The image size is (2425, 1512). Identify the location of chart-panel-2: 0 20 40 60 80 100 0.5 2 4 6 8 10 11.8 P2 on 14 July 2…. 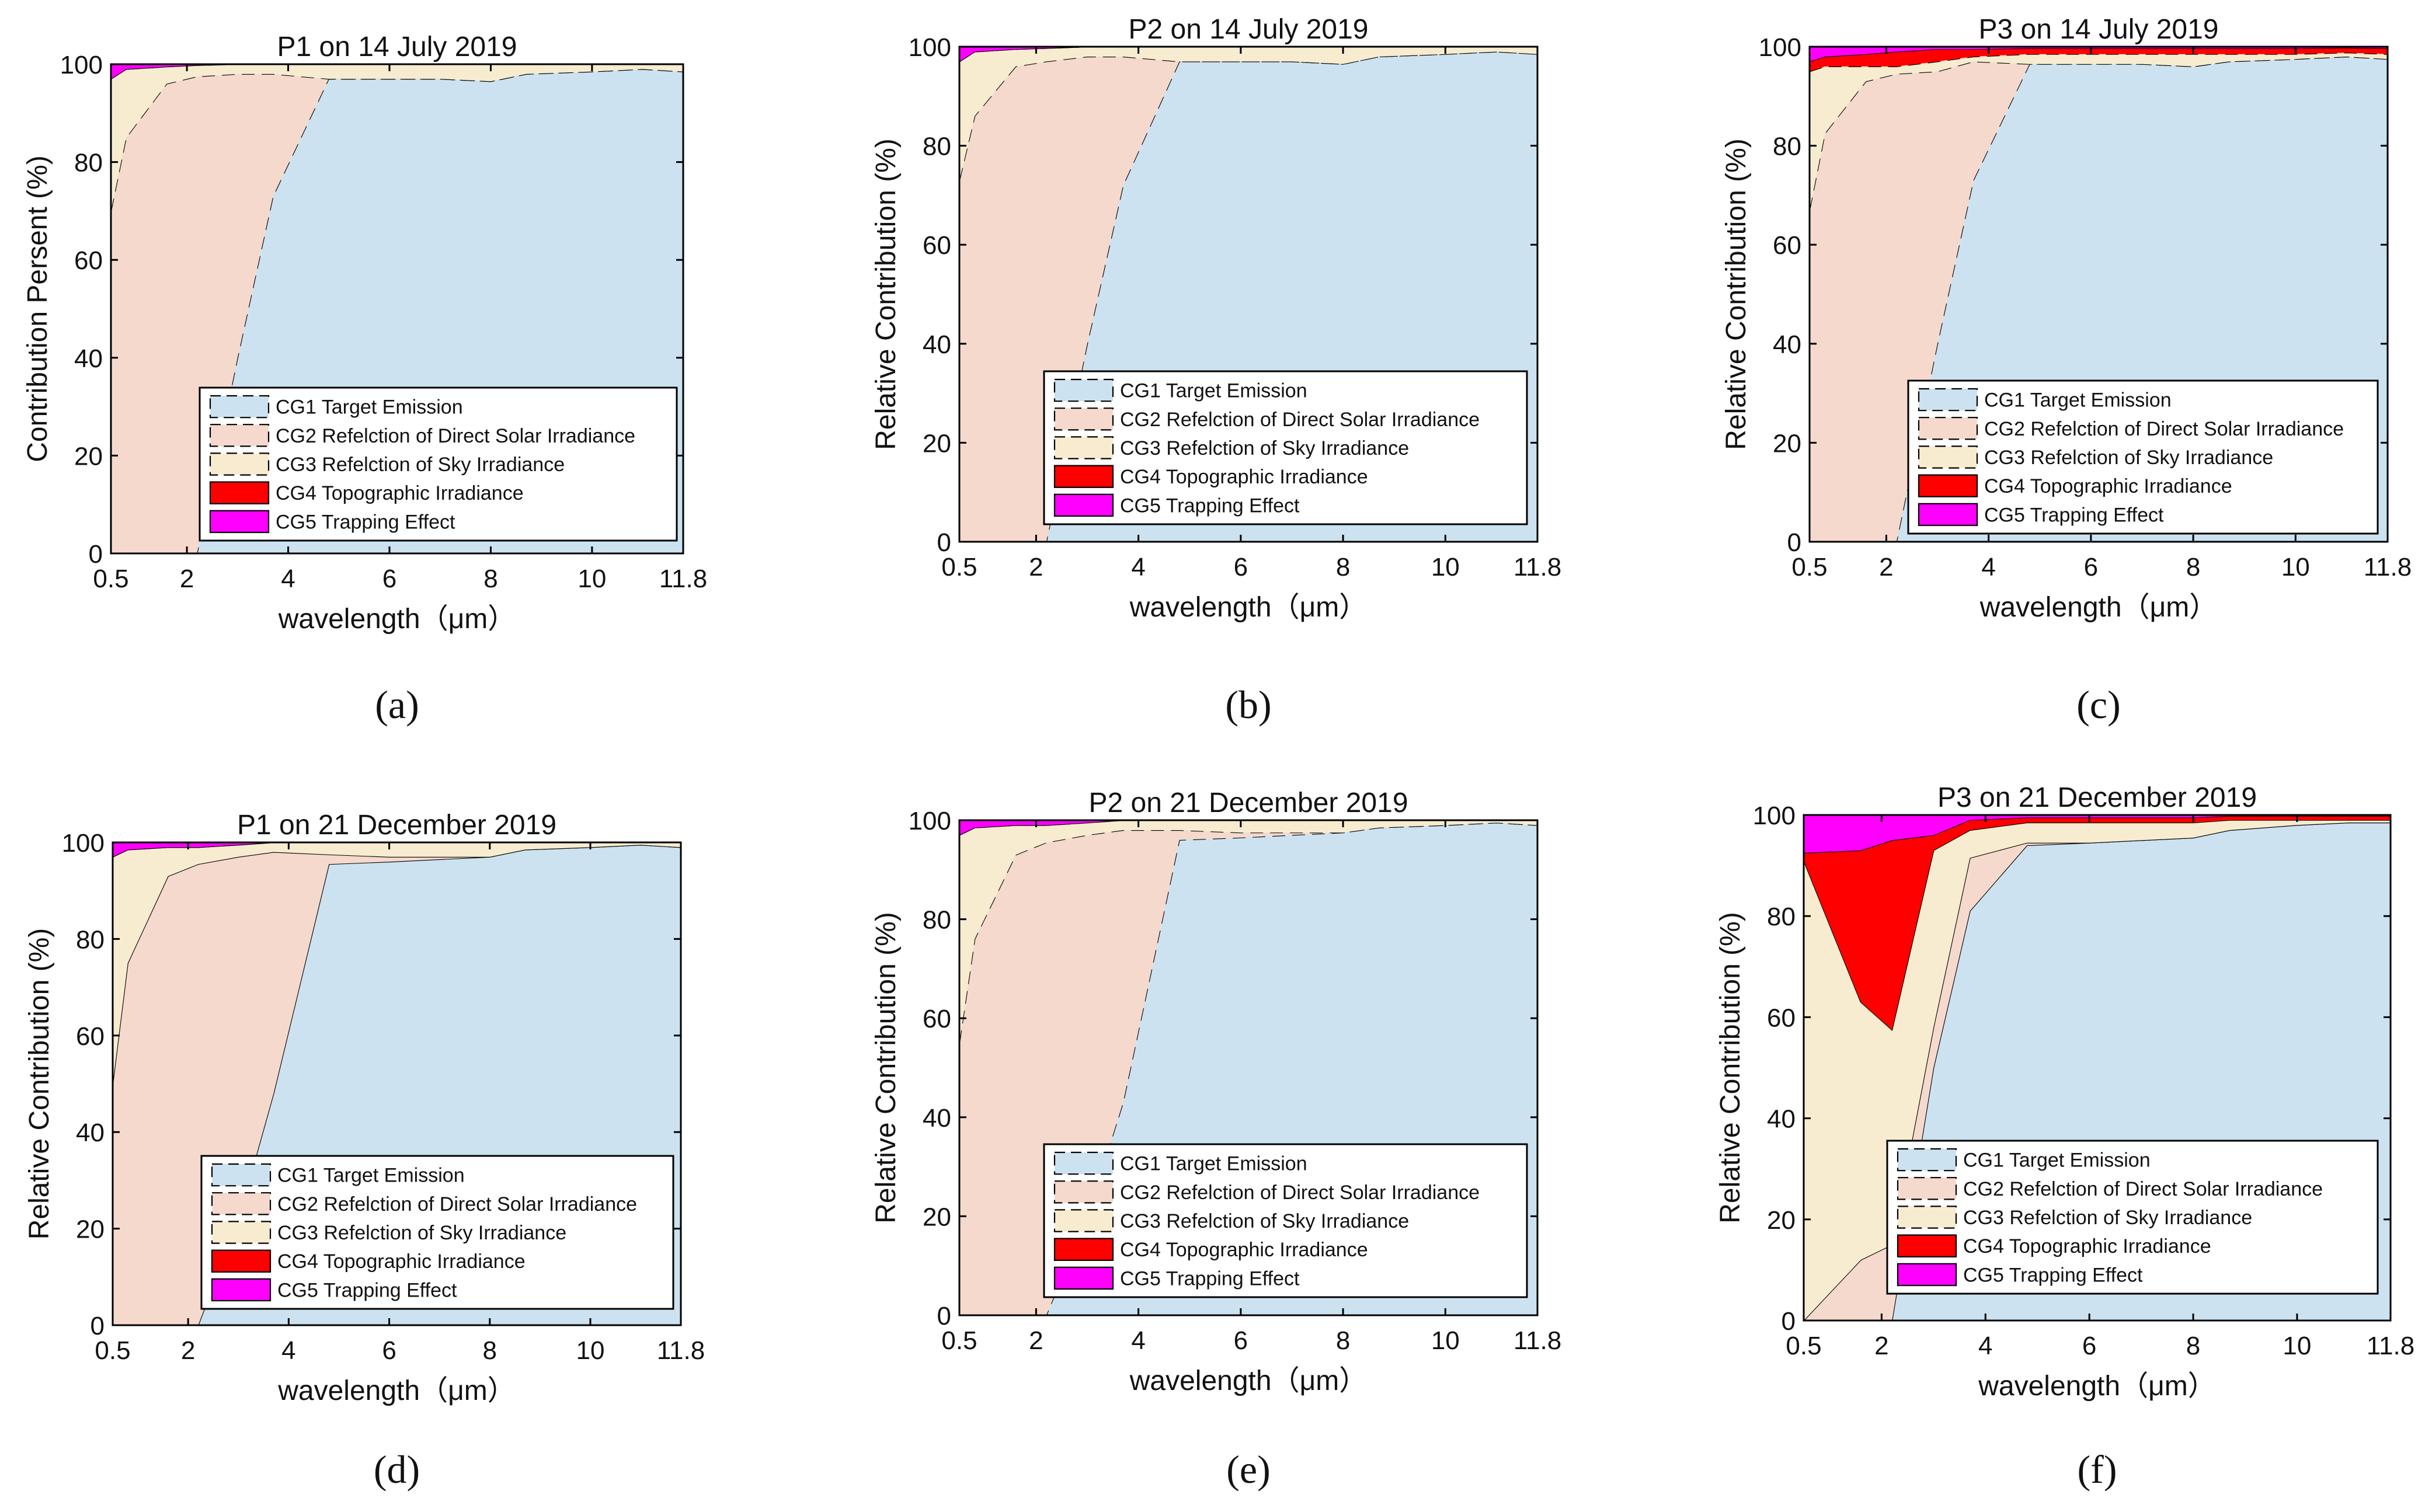
(1216, 371).